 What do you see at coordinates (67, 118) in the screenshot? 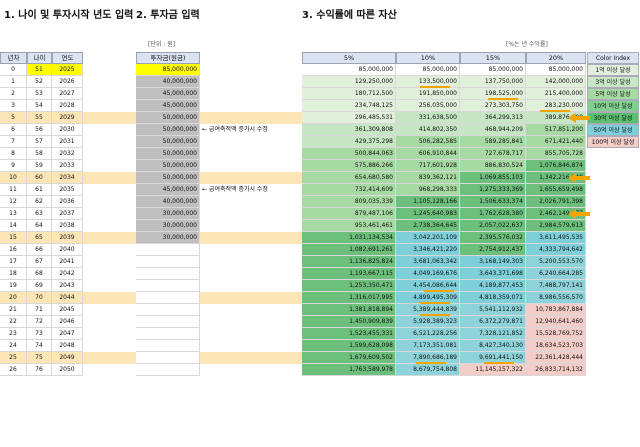
I see `cell-year: 2029` at bounding box center [67, 118].